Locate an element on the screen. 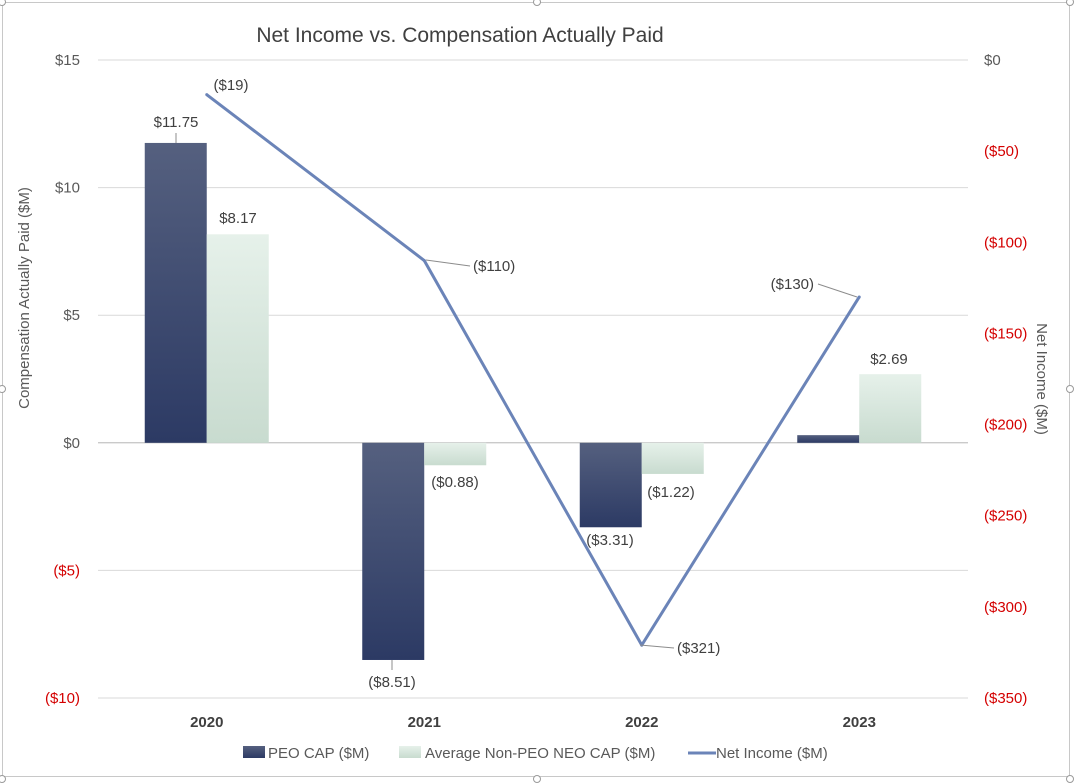  x-category-label: 2021 is located at coordinates (424, 722).